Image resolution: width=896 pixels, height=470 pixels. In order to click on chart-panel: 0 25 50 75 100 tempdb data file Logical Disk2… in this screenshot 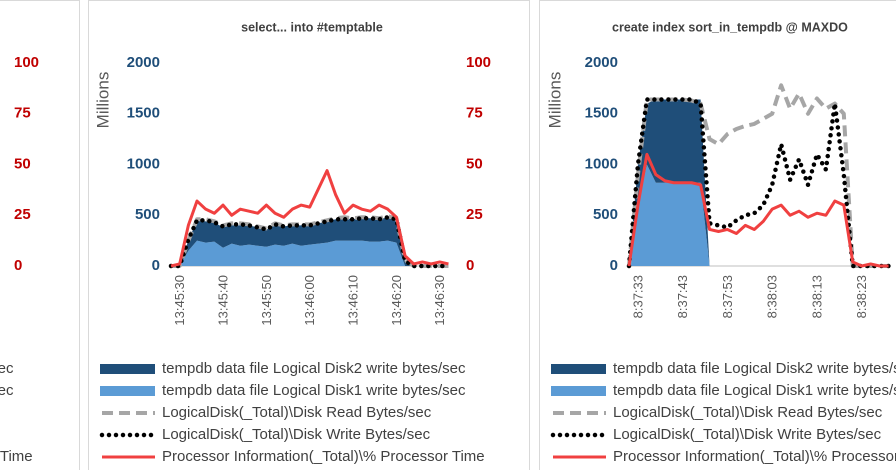, I will do `click(19, 259)`.